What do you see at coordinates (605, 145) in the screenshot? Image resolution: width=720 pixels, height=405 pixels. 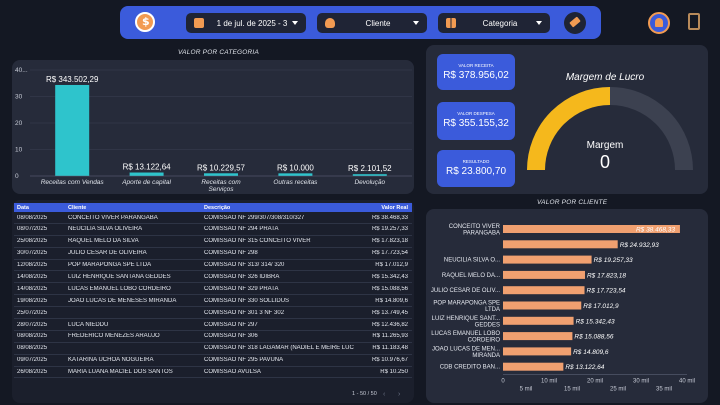 I see `gauge-label: Margem` at bounding box center [605, 145].